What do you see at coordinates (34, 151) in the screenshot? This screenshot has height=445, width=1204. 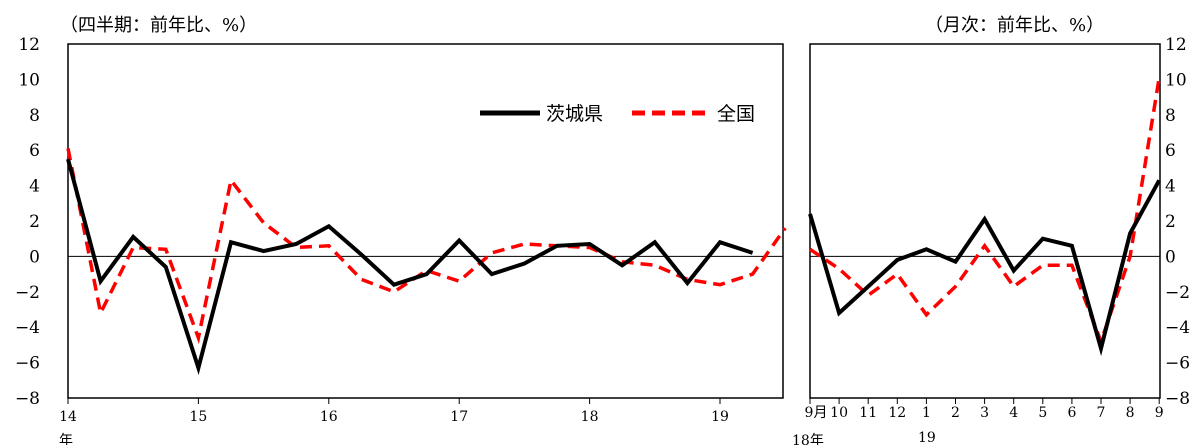 I see `left-y-tick-label: 6` at bounding box center [34, 151].